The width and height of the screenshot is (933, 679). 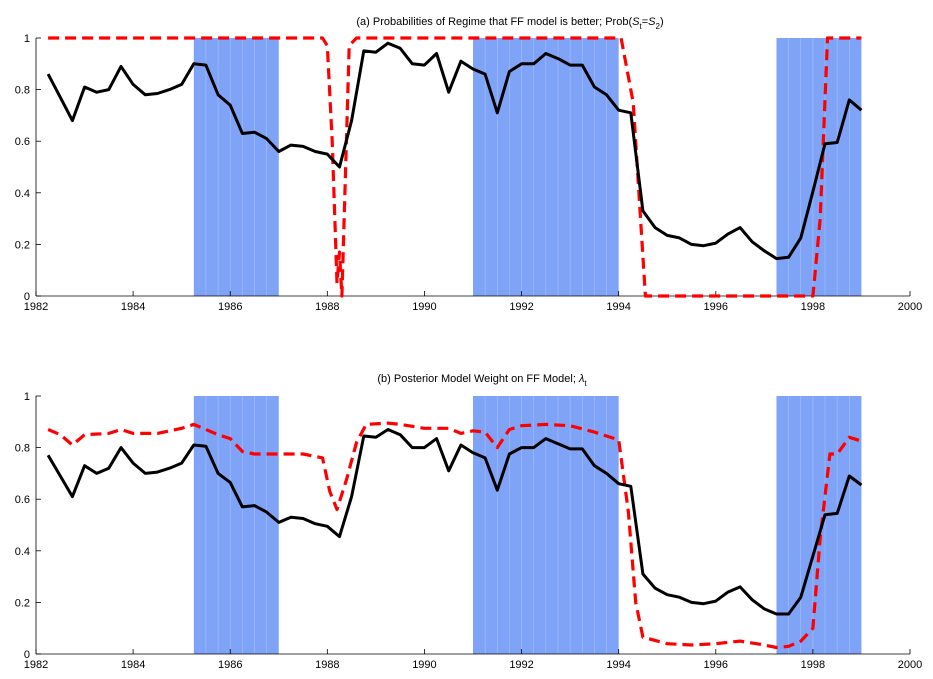 What do you see at coordinates (22, 91) in the screenshot?
I see `panel-a-y-tick-label: 0.8` at bounding box center [22, 91].